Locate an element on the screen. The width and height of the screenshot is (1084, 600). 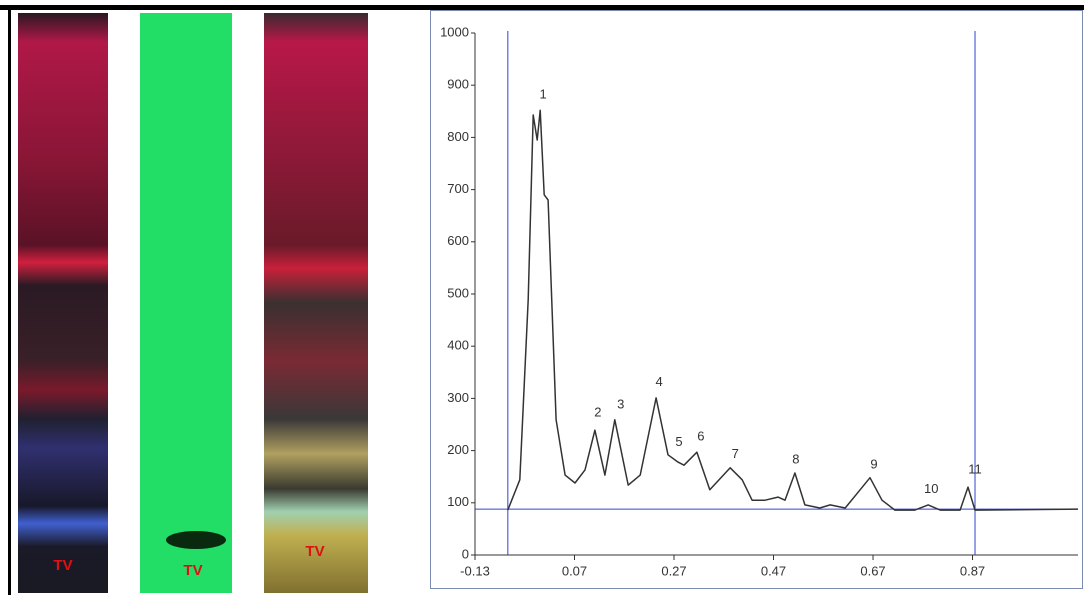
peak-label: 1 is located at coordinates (543, 94).